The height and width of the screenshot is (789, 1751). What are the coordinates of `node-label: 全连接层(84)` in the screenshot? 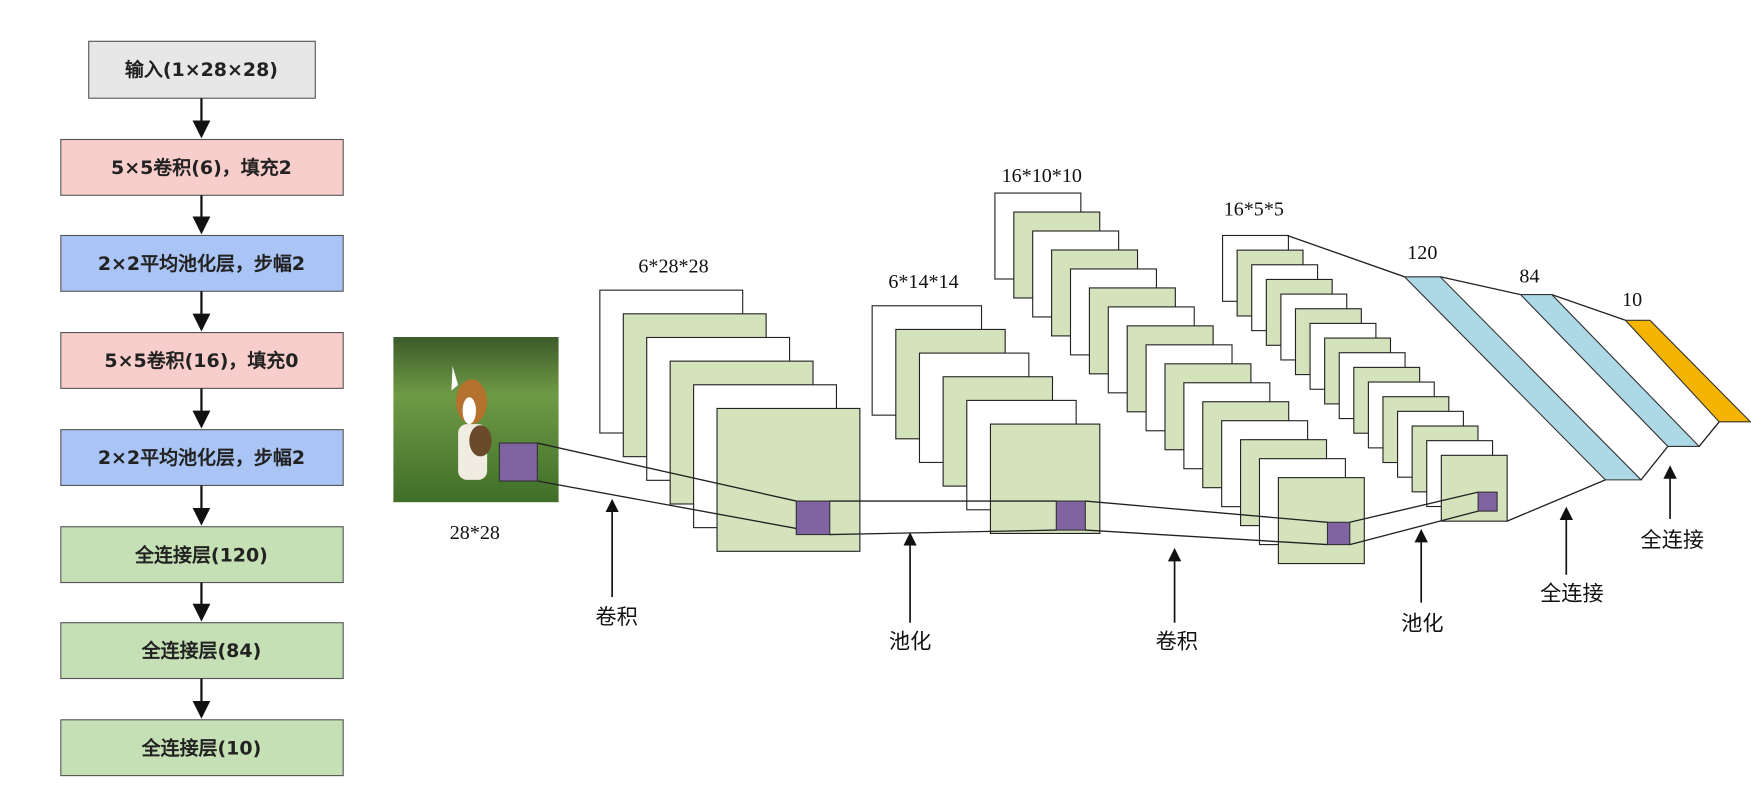 It's located at (201, 650).